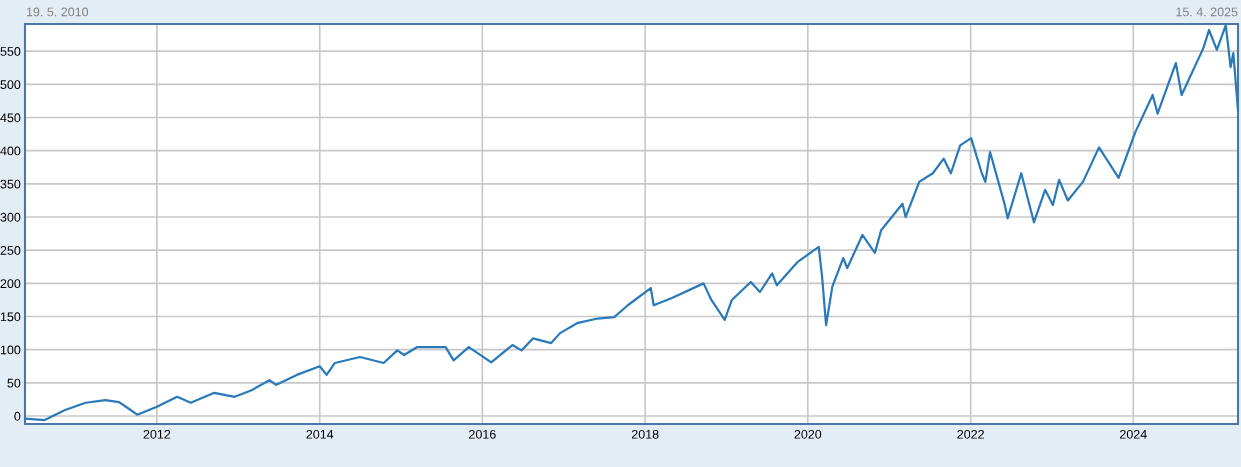 This screenshot has width=1241, height=467. Describe the element at coordinates (10, 85) in the screenshot. I see `y-tick-label: 500` at that location.